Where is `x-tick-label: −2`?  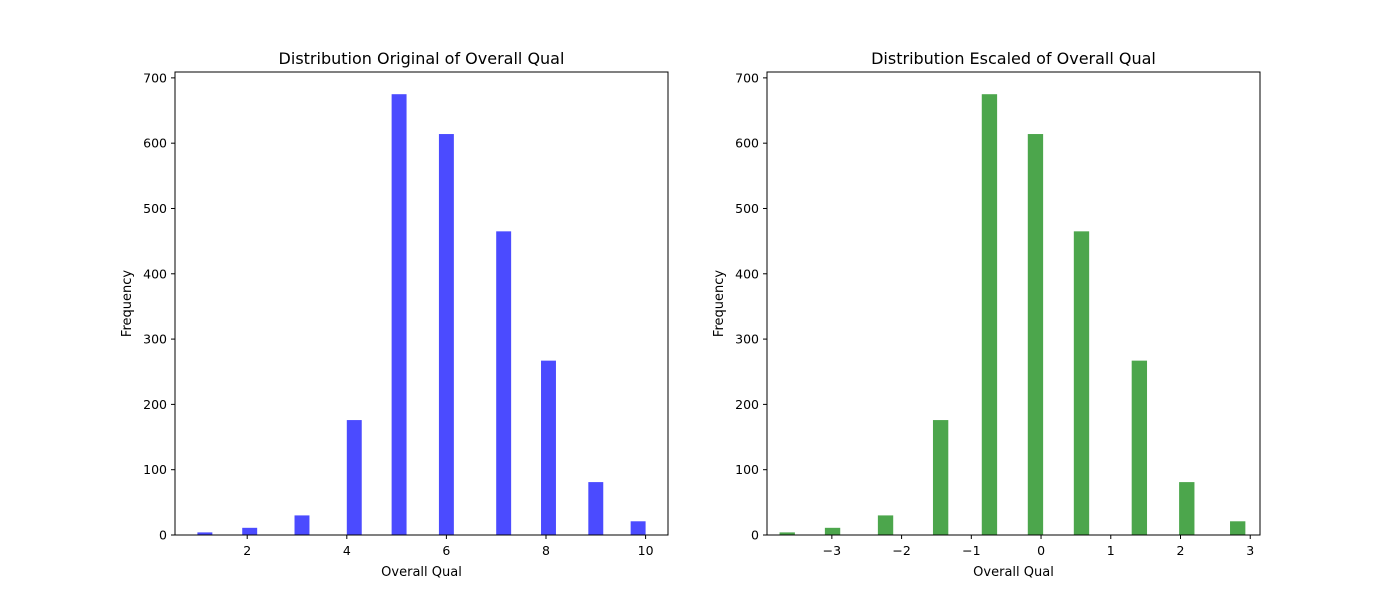
x-tick-label: −2 is located at coordinates (901, 550).